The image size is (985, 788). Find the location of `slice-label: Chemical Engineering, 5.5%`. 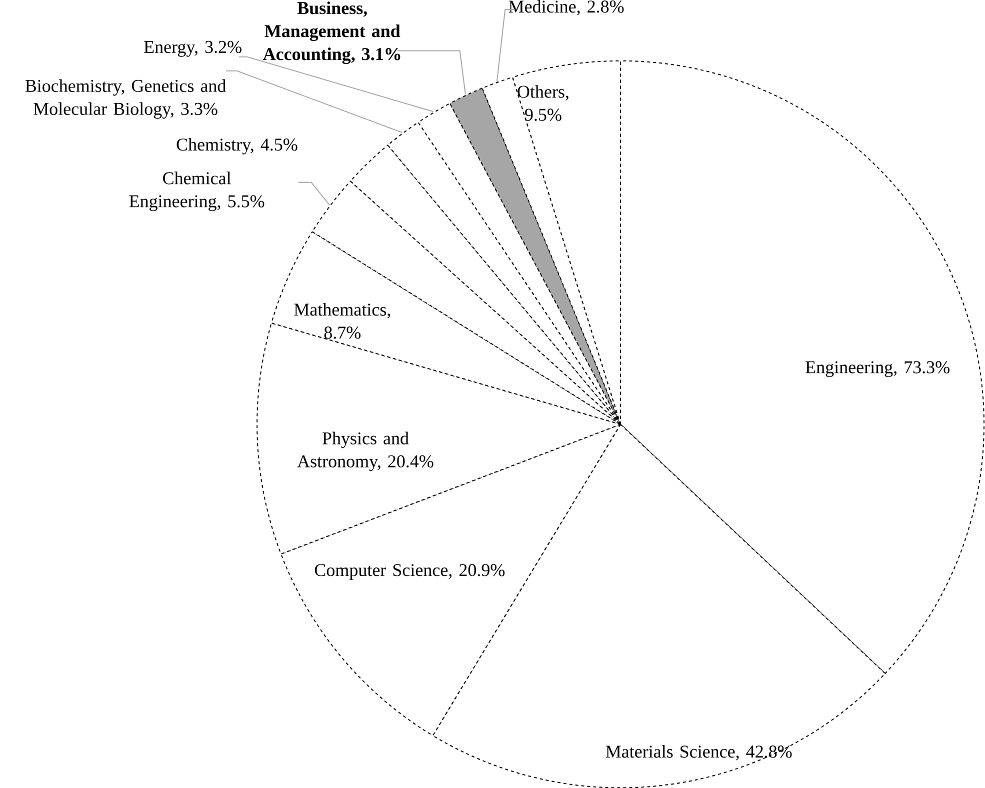

slice-label: Chemical Engineering, 5.5% is located at coordinates (196, 191).